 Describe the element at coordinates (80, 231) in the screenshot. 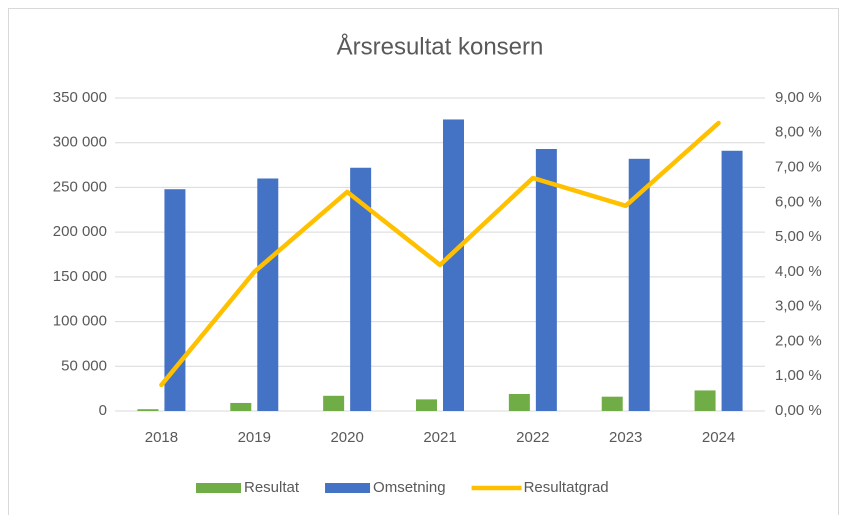

I see `y-tick-label: 200 000` at that location.